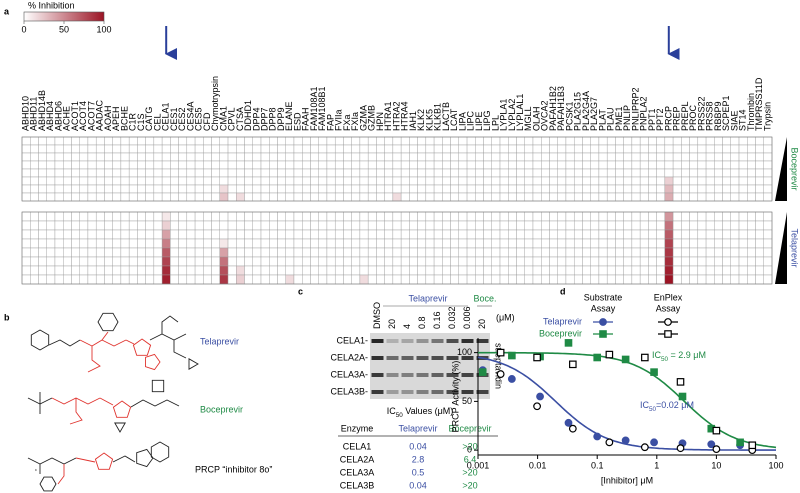  I want to click on gel-band, so click(482, 341).